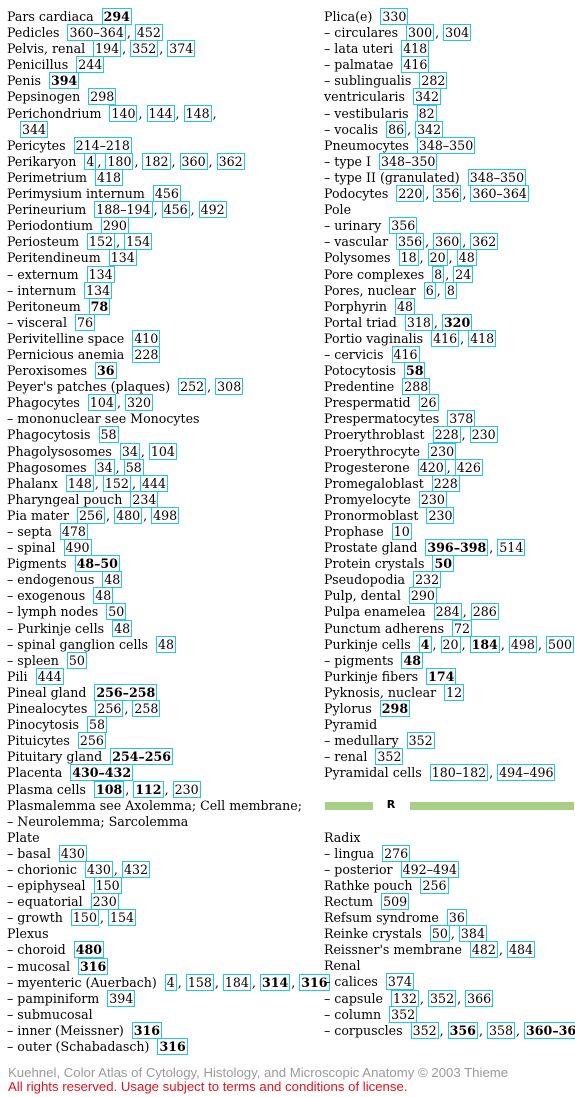 Image resolution: width=575 pixels, height=1097 pixels. I want to click on page-link: 480, so click(128, 515).